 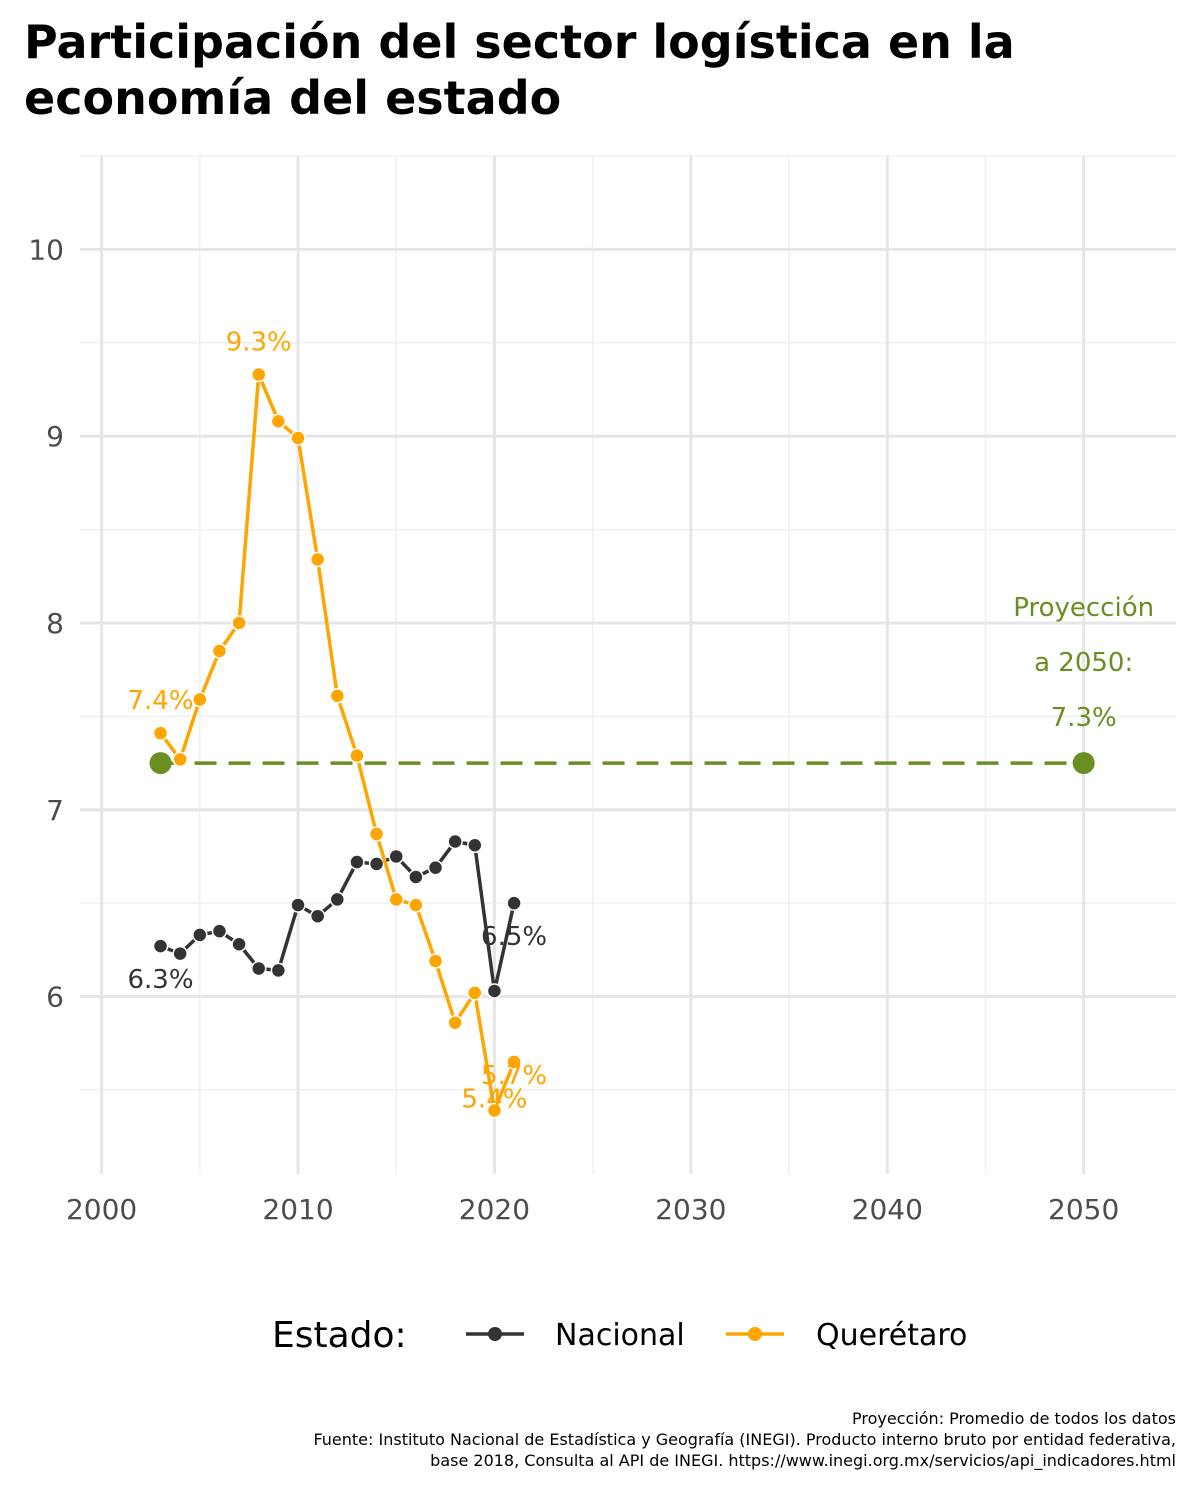 I want to click on projection-label: 7.3%, so click(x=1084, y=718).